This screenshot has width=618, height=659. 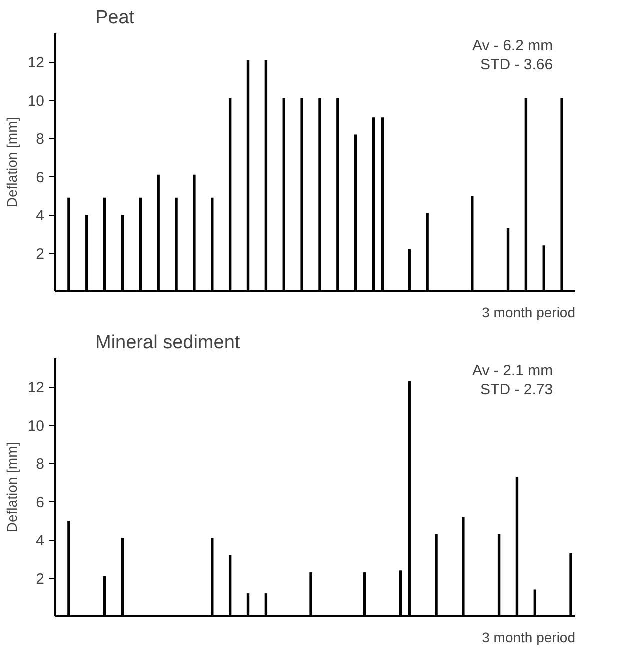 I want to click on chart-title: Mineral sediment, so click(x=168, y=343).